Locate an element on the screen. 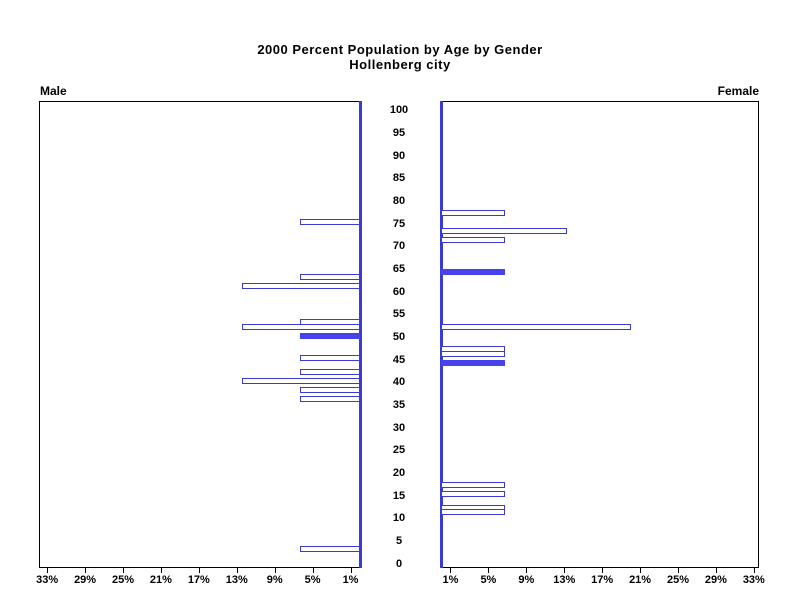 The height and width of the screenshot is (600, 800). male-pct-tick-label-1: 1% is located at coordinates (350, 580).